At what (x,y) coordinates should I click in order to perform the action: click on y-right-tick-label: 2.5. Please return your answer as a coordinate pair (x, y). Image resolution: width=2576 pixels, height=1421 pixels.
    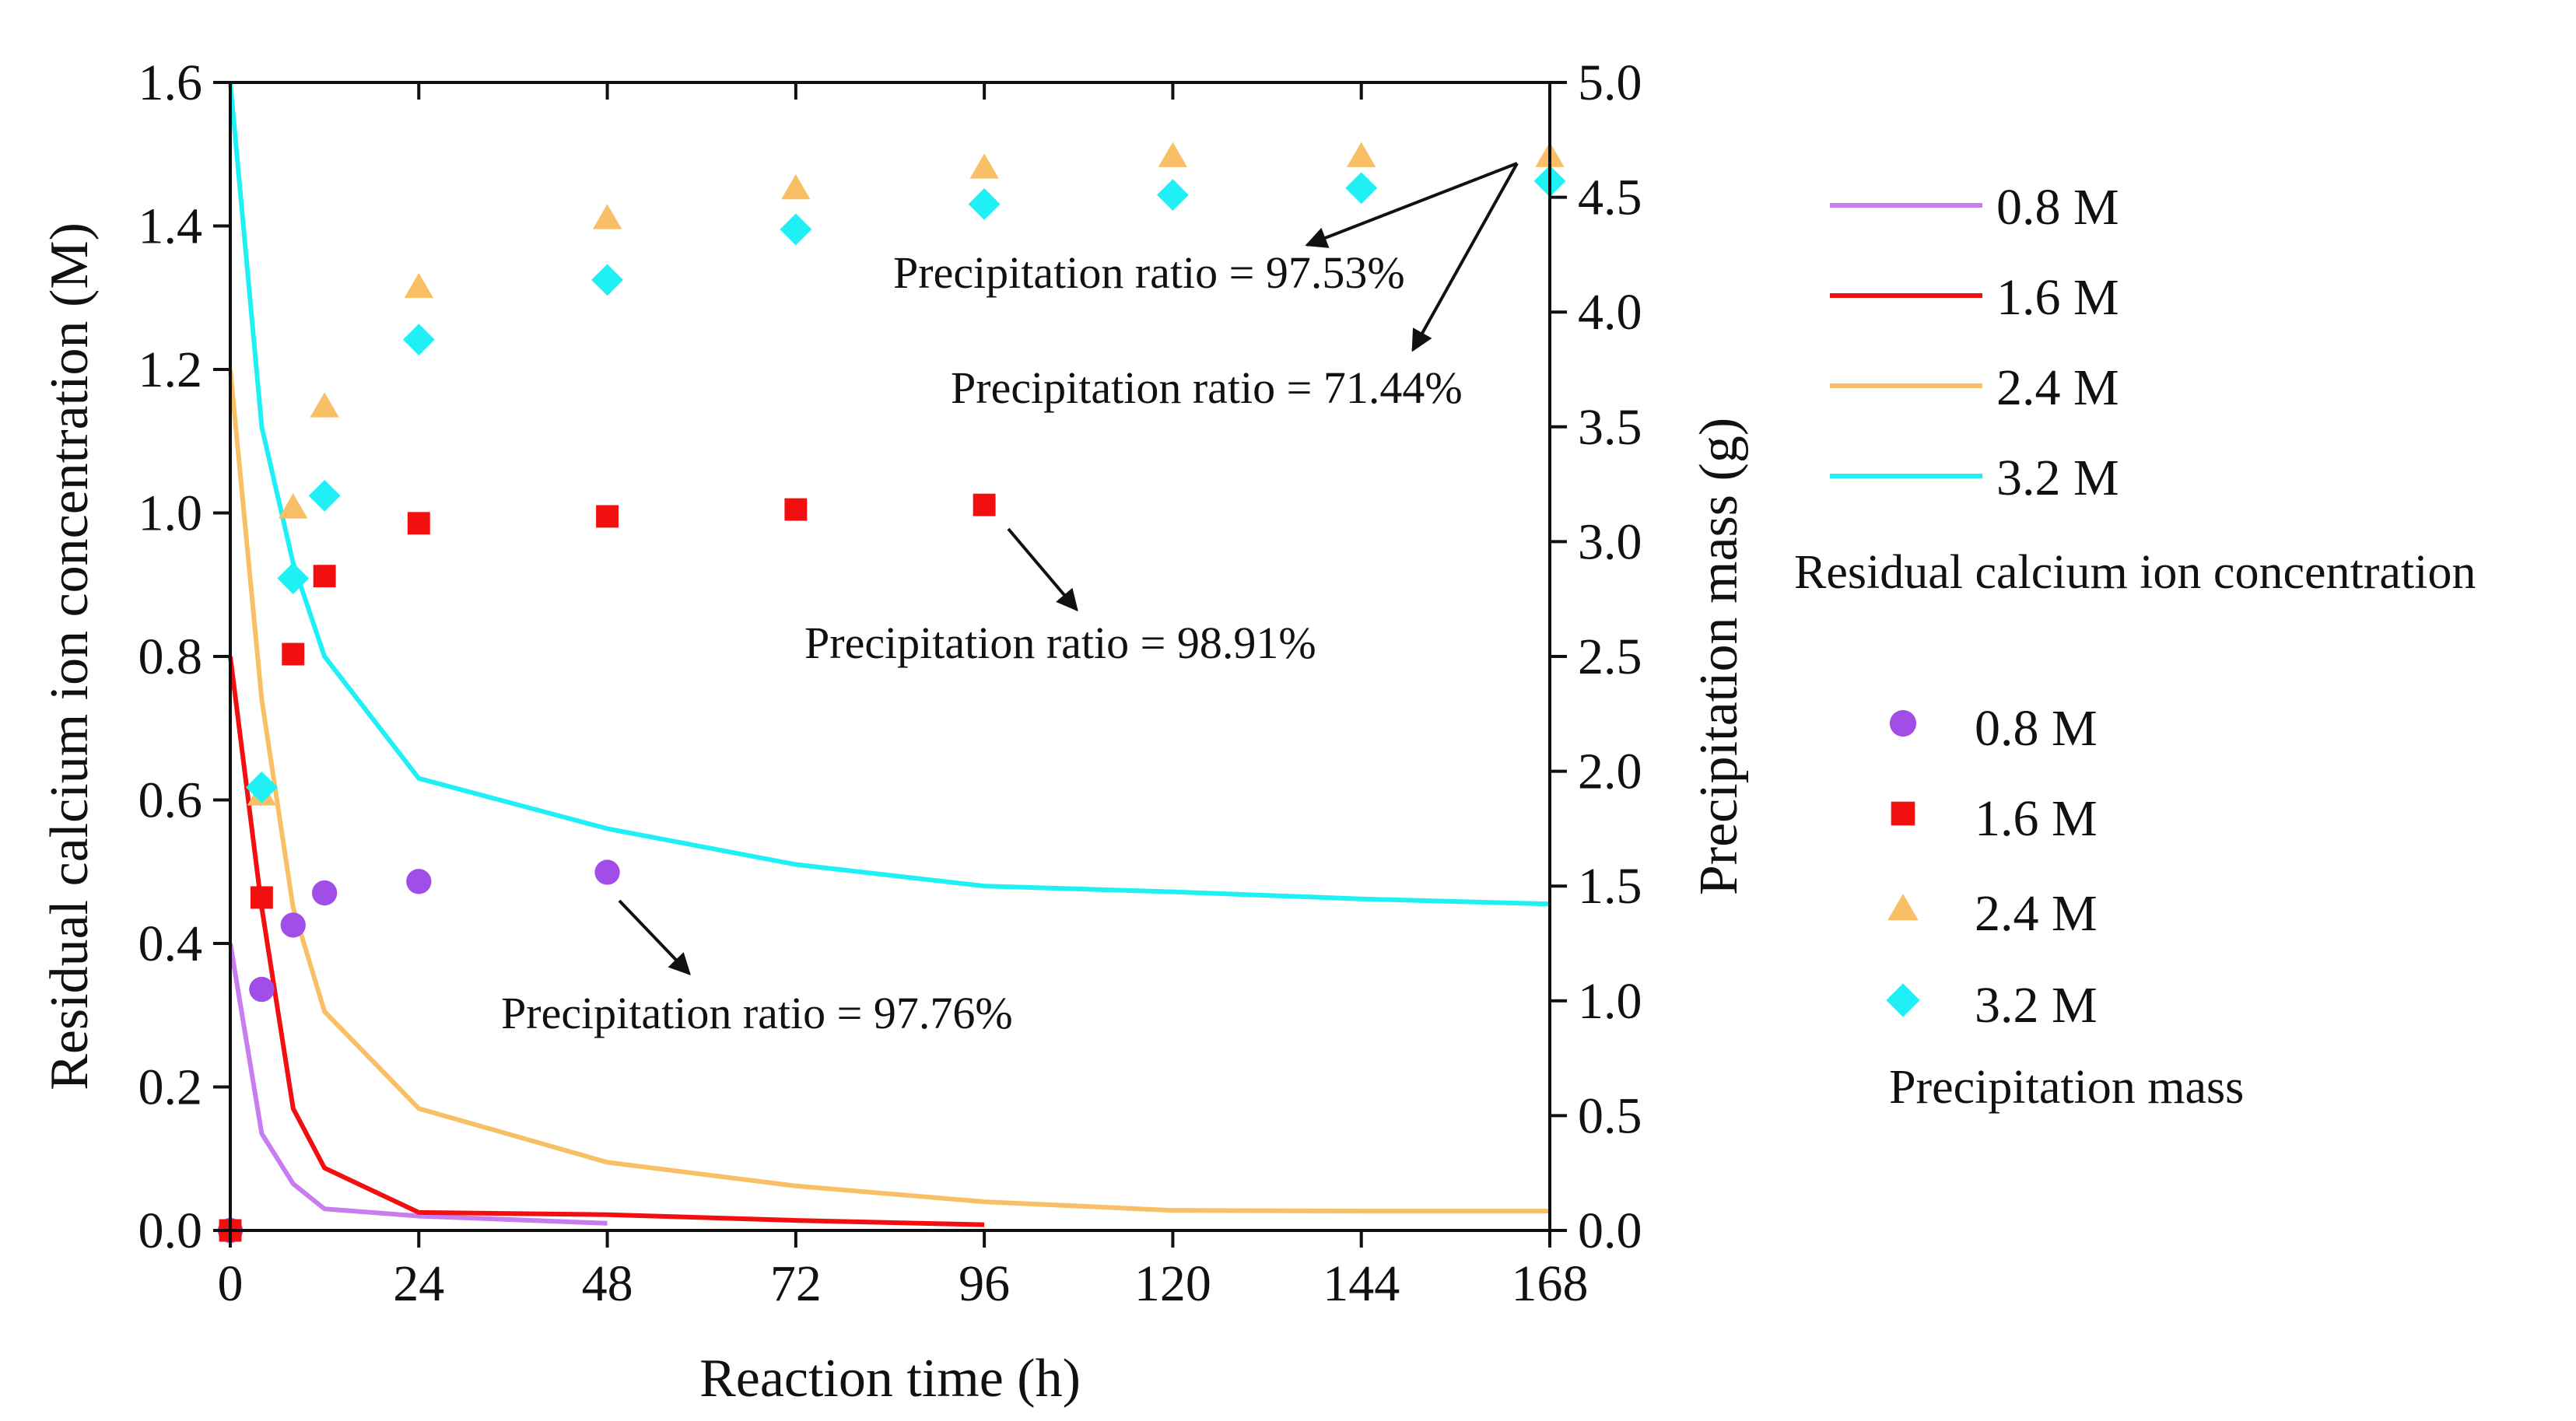
    Looking at the image, I should click on (1610, 657).